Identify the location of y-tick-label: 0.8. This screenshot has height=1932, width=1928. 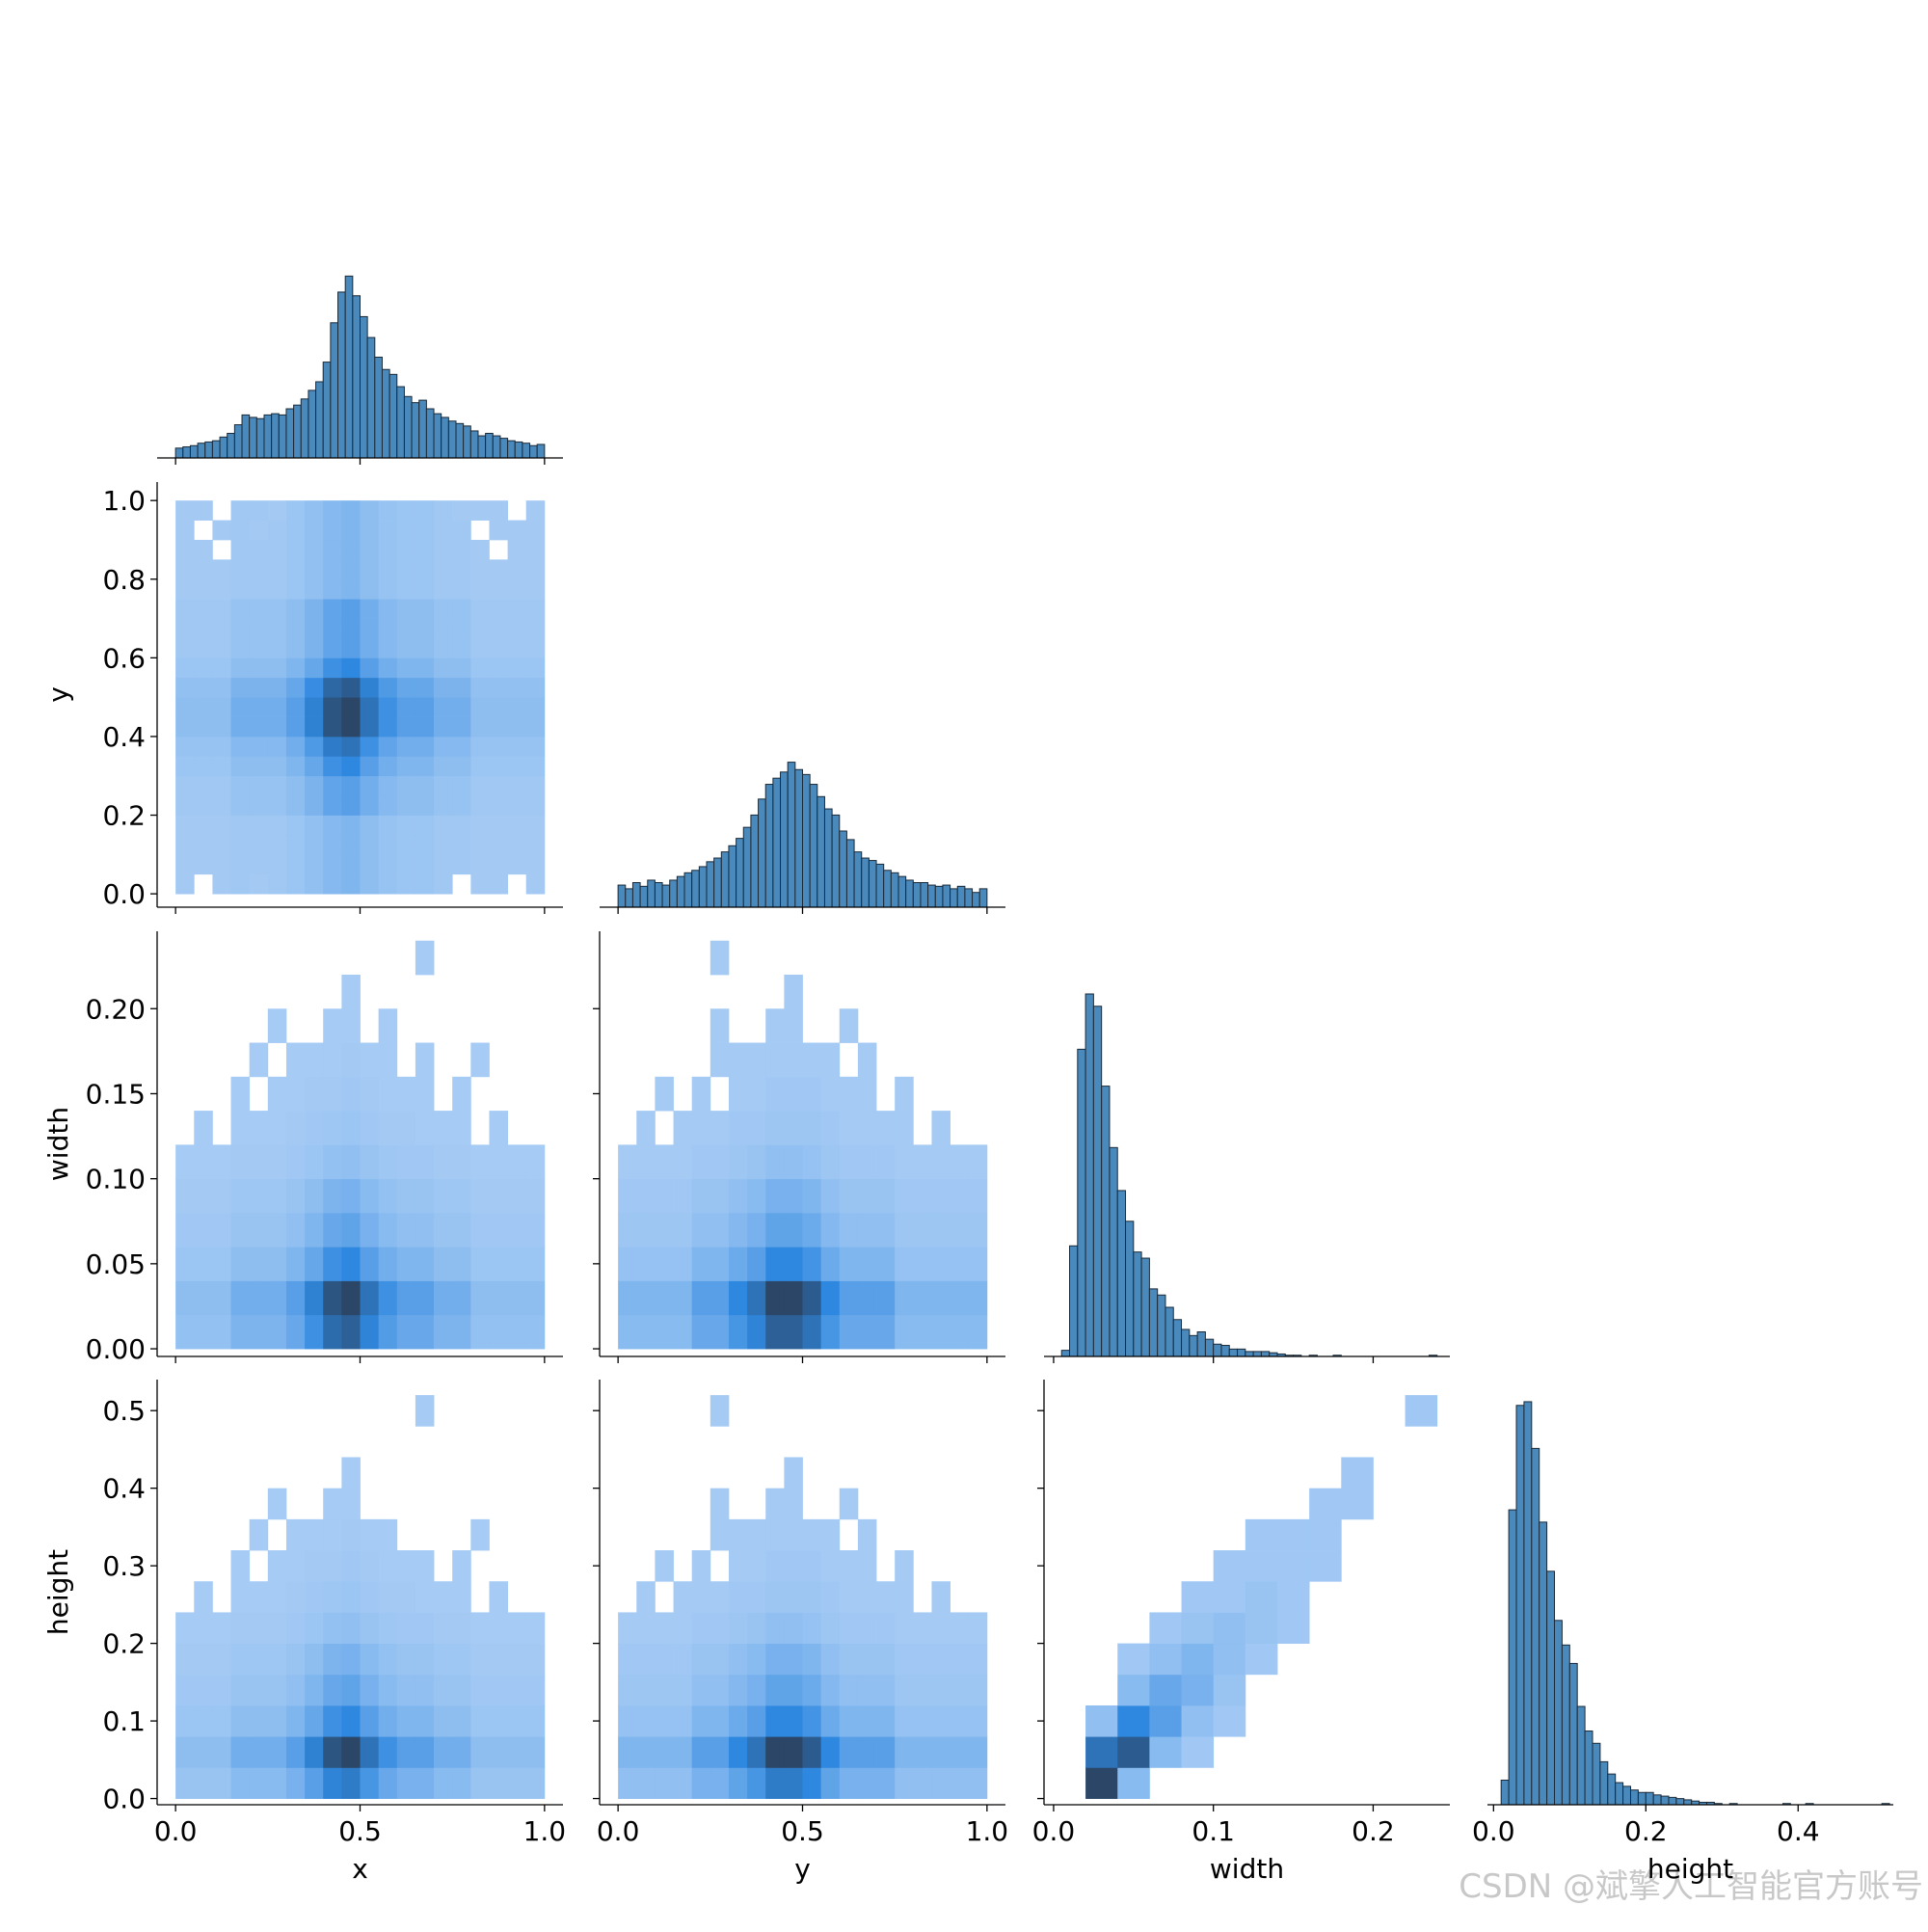
(124, 580).